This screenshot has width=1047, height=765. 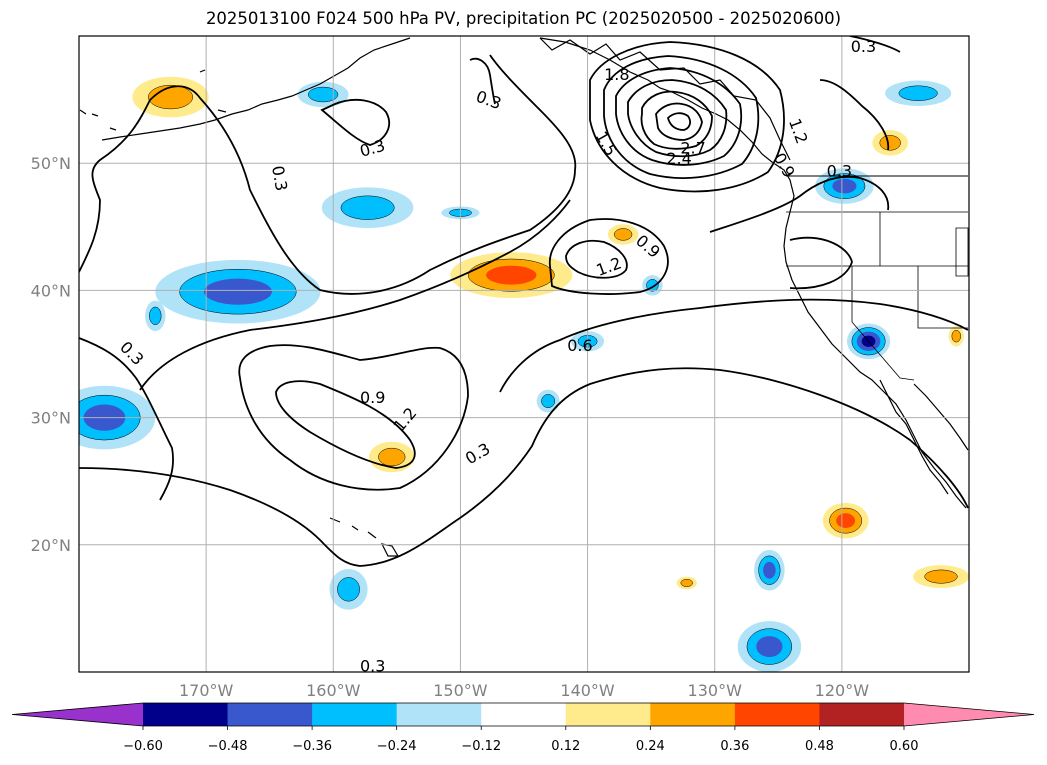 I want to click on aleutian-islands, so click(x=153, y=100).